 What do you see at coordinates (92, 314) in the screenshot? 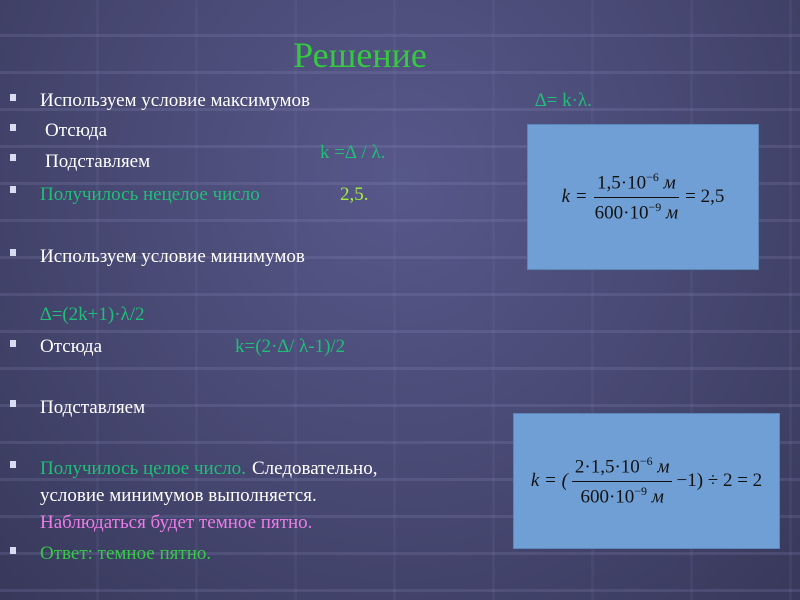
I see `formula-min: ∆=(2k+1)·λ/2` at bounding box center [92, 314].